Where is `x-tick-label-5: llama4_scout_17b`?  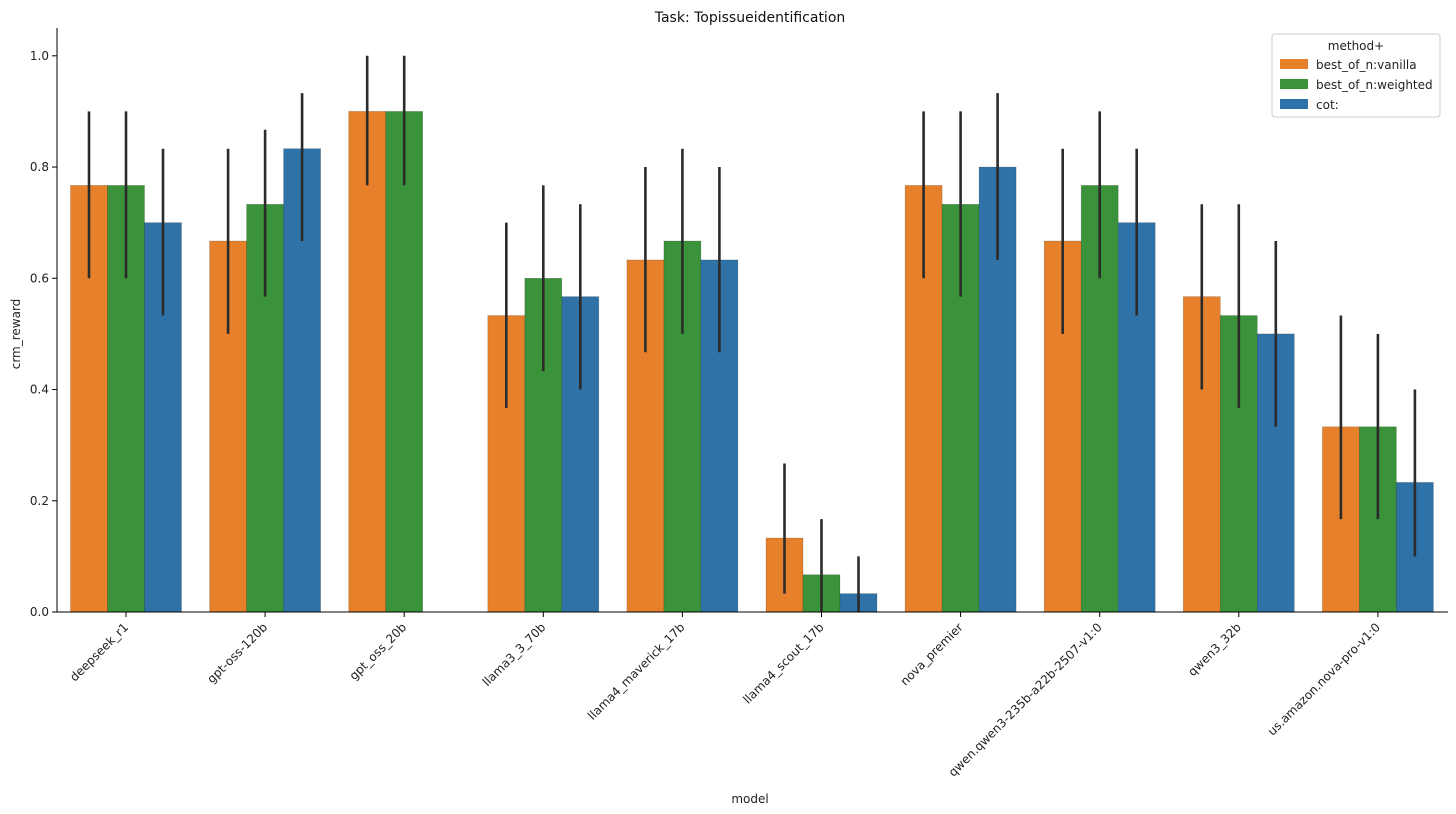
x-tick-label-5: llama4_scout_17b is located at coordinates (783, 663).